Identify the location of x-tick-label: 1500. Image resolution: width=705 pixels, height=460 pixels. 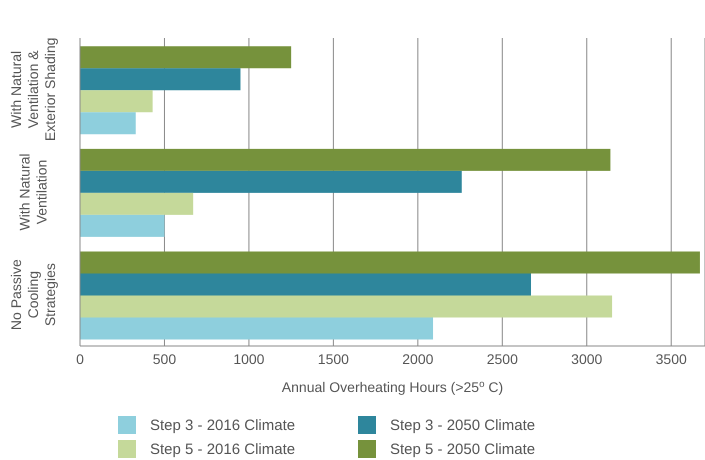
(334, 358).